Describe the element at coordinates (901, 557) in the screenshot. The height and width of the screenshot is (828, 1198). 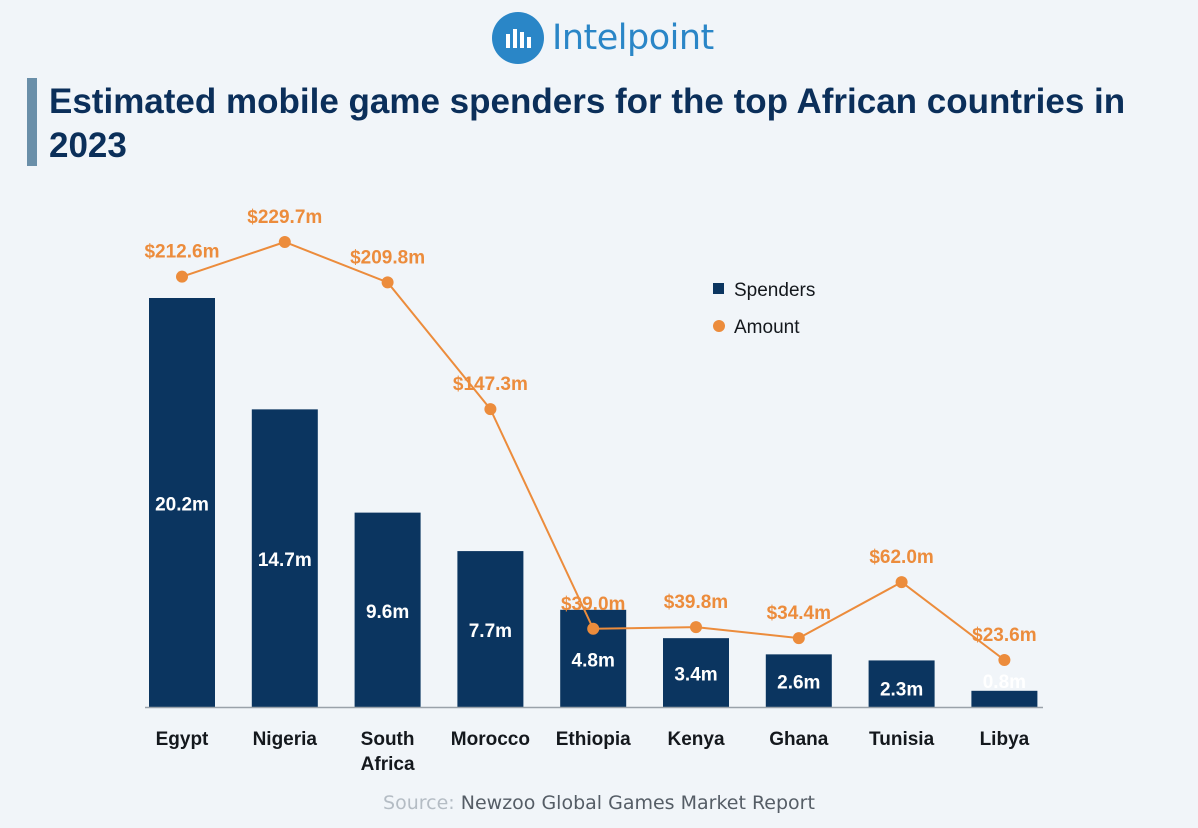
I see `amount-value-label: $62.0m` at that location.